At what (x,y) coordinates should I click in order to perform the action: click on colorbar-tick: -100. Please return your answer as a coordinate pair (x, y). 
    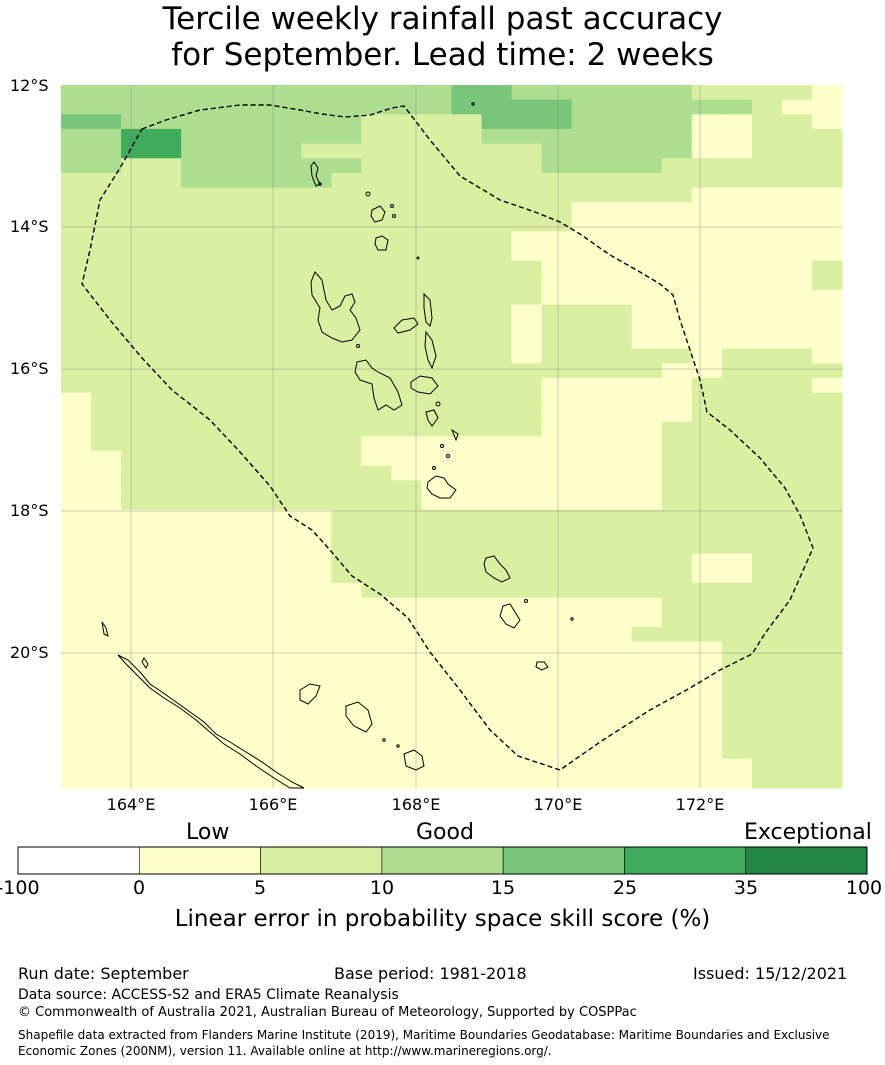
    Looking at the image, I should click on (20, 888).